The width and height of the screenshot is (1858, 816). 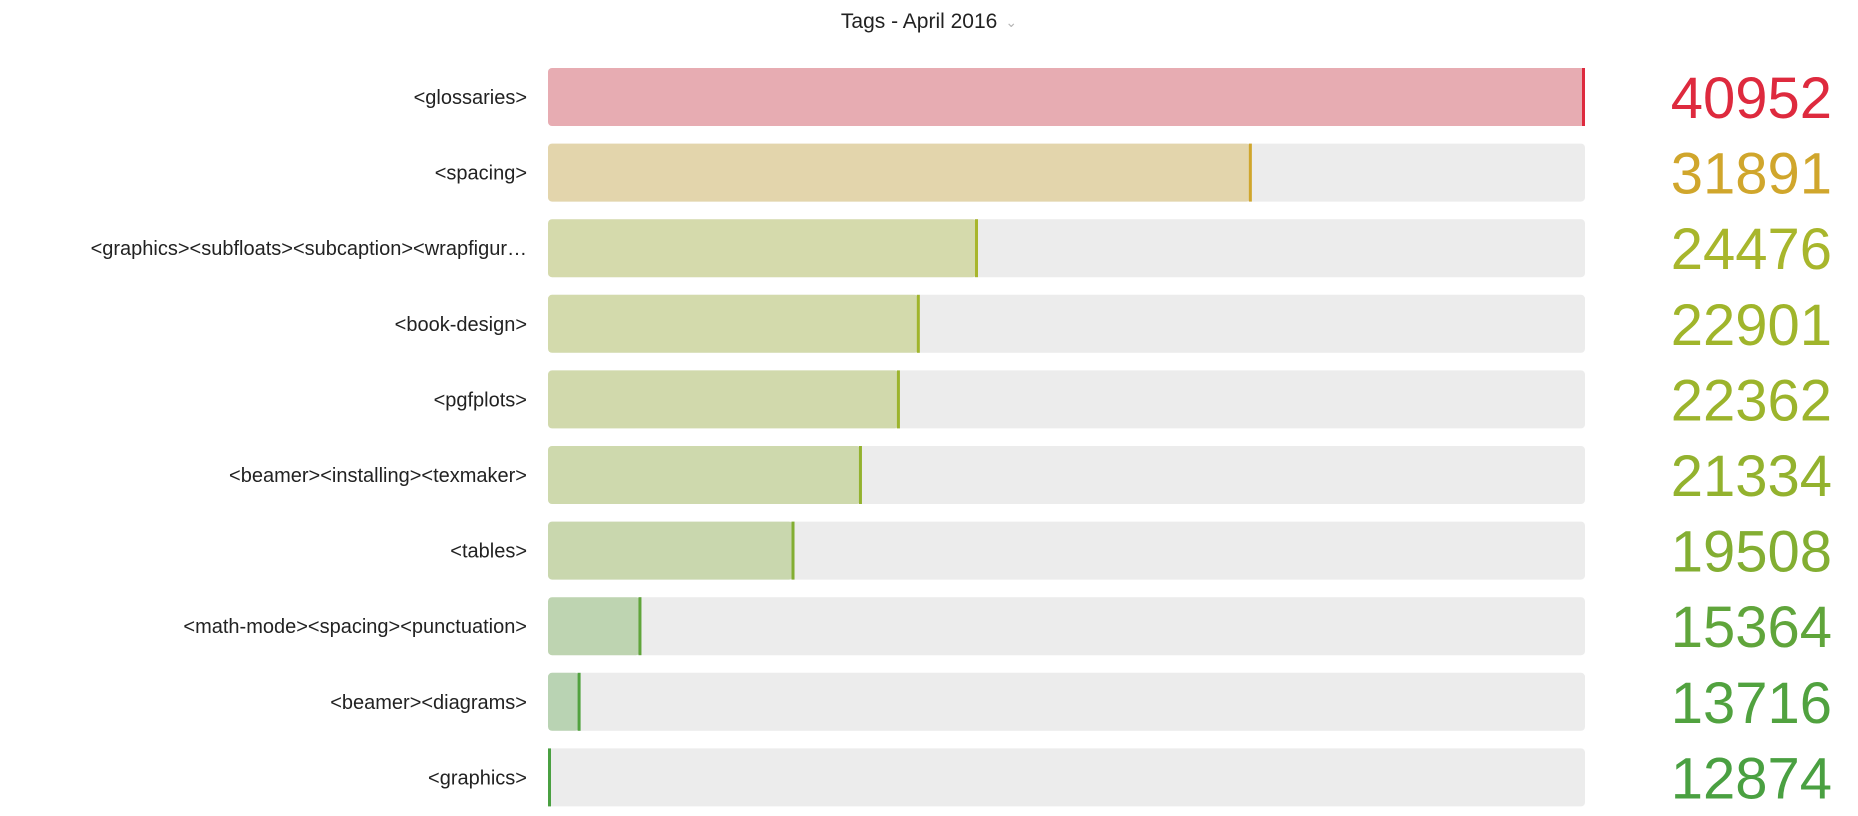 What do you see at coordinates (1751, 249) in the screenshot?
I see `value-label: 24476` at bounding box center [1751, 249].